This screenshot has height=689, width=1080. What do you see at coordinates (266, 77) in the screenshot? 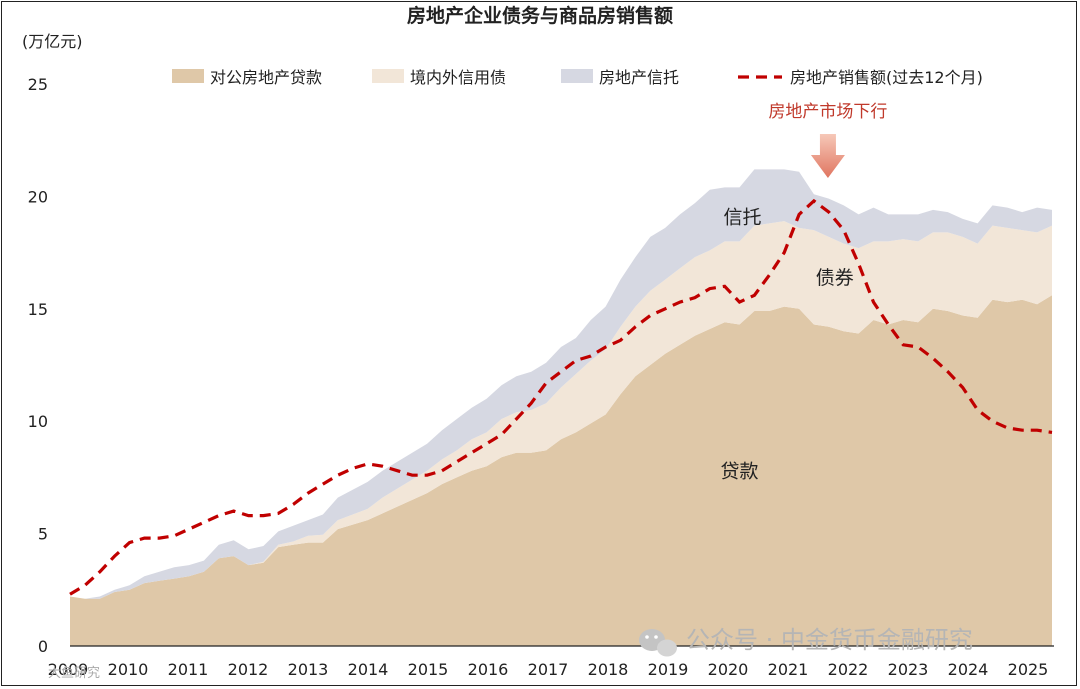
I see `legend-label: 对公房地产贷款` at bounding box center [266, 77].